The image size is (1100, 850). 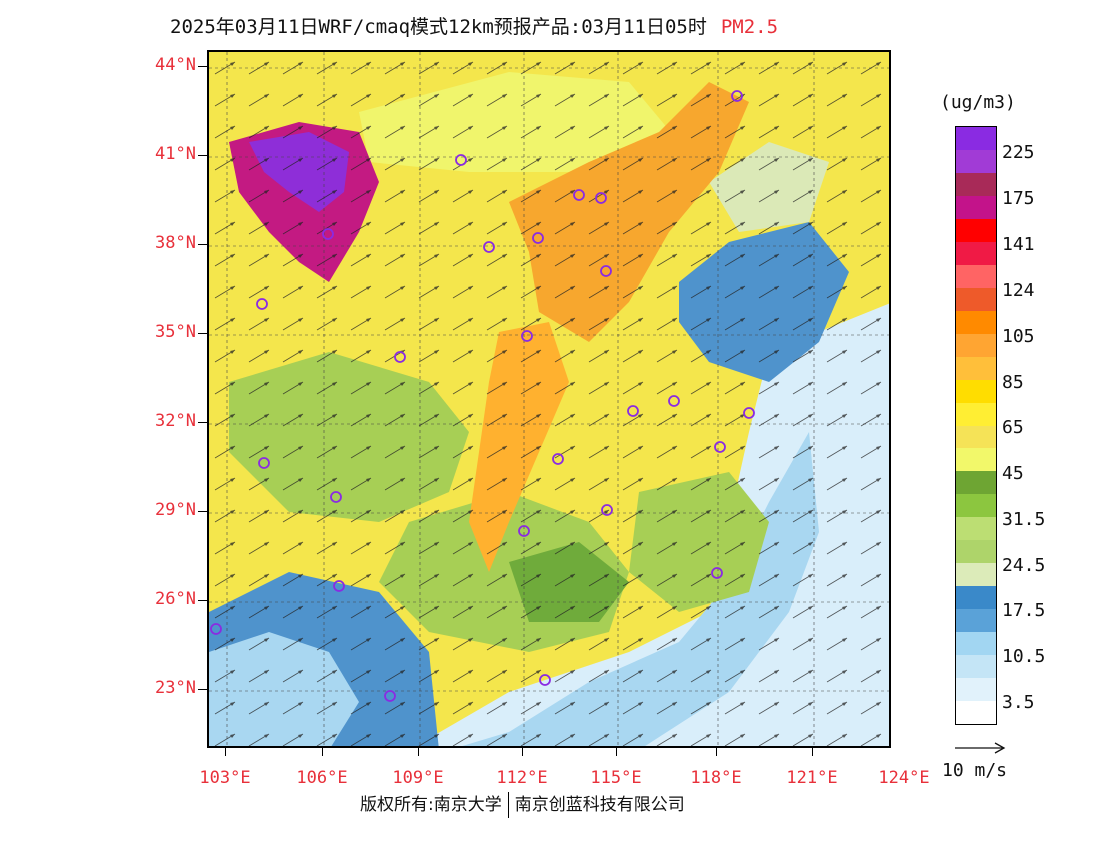 What do you see at coordinates (175, 688) in the screenshot?
I see `lat-label: 23°N` at bounding box center [175, 688].